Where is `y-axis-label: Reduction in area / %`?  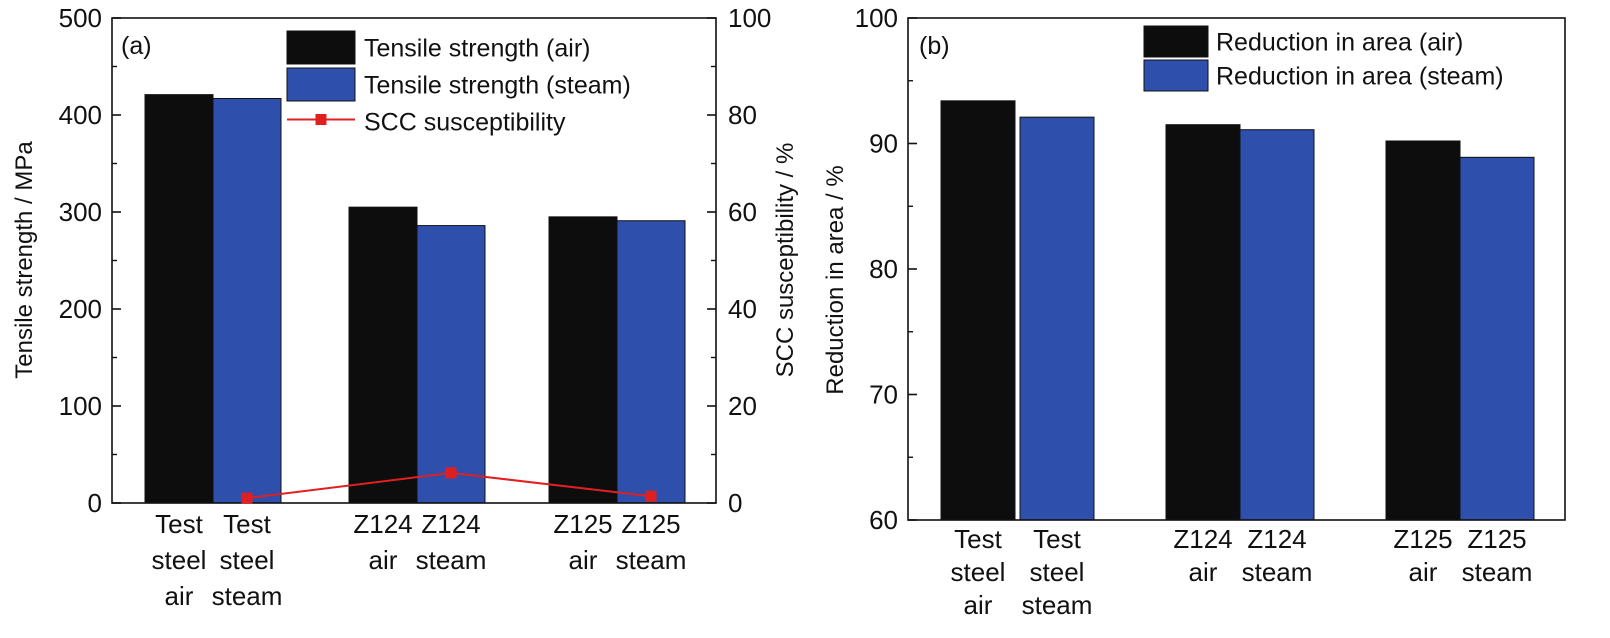
y-axis-label: Reduction in area / % is located at coordinates (835, 279).